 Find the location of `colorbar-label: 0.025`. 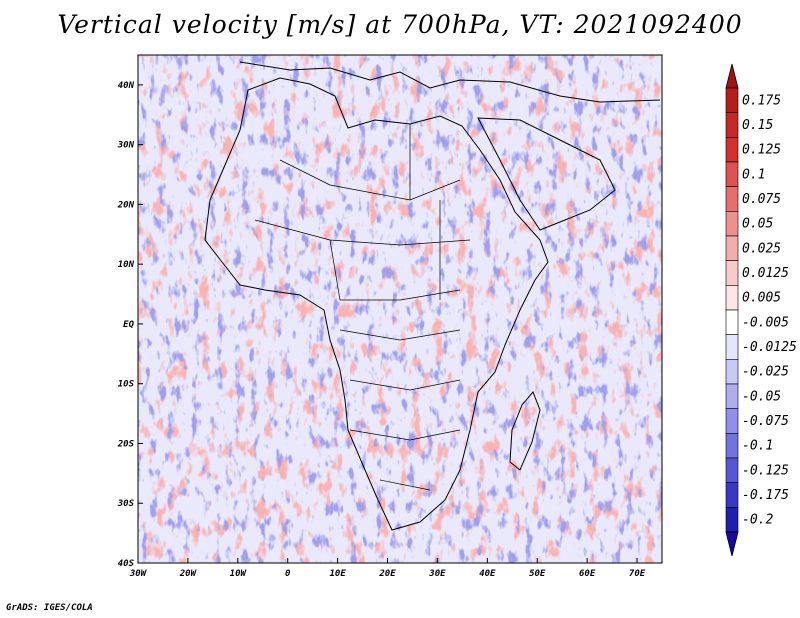

colorbar-label: 0.025 is located at coordinates (761, 248).